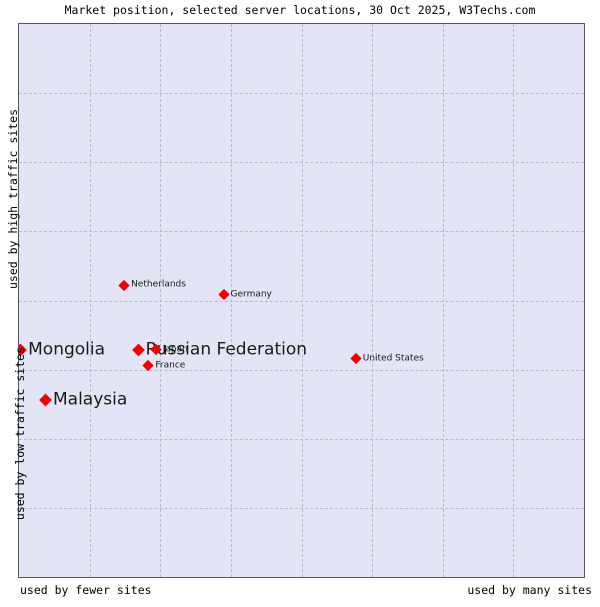 Image resolution: width=600 pixels, height=607 pixels. Describe the element at coordinates (251, 294) in the screenshot. I see `data-point-label: Germany` at that location.